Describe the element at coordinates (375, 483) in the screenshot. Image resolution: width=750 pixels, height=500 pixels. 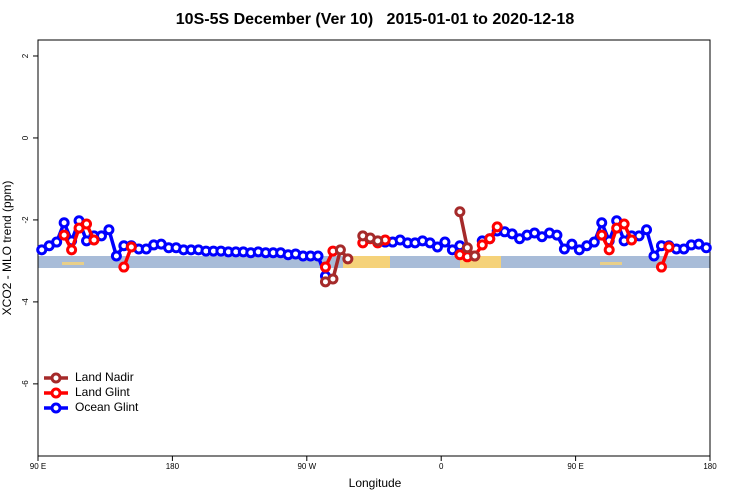
I see `x-axis-title: Longitude` at that location.